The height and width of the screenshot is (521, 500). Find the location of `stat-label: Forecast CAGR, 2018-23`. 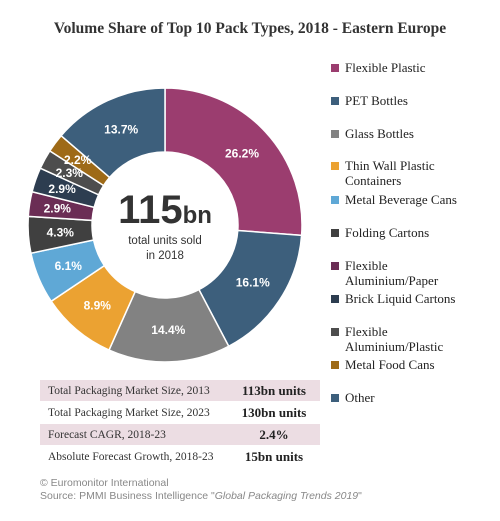

stat-label: Forecast CAGR, 2018-23 is located at coordinates (107, 434).